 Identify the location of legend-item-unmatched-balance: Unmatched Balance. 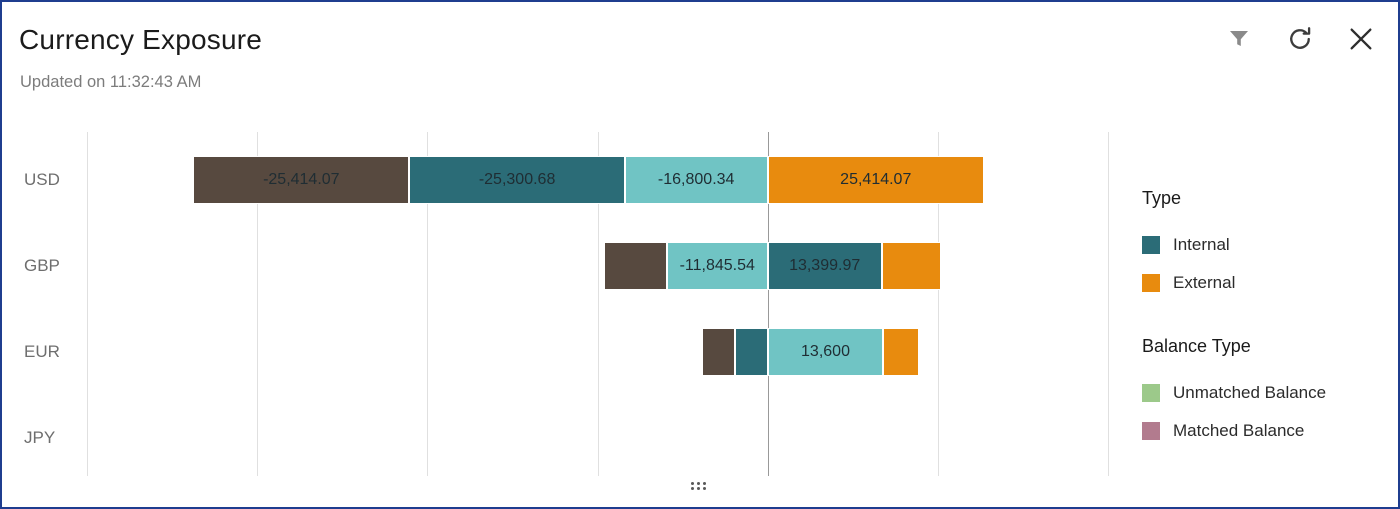
(1234, 393).